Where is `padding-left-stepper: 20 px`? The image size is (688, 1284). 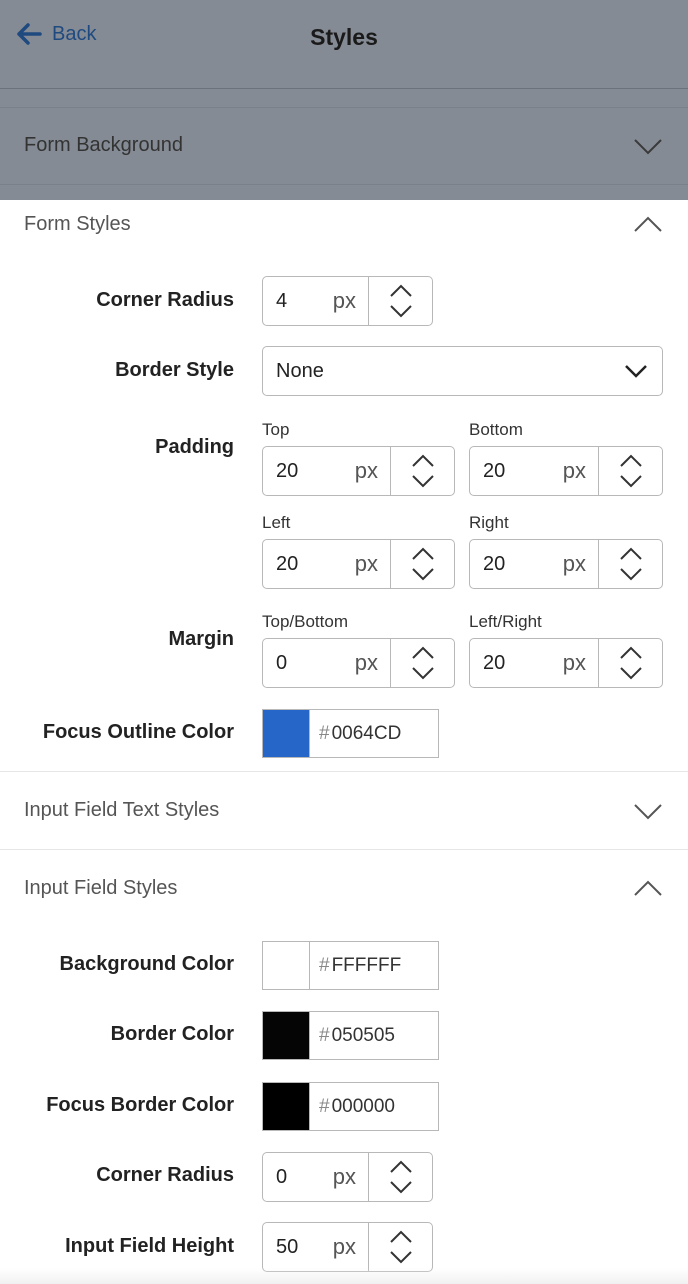
padding-left-stepper: 20 px is located at coordinates (358, 564).